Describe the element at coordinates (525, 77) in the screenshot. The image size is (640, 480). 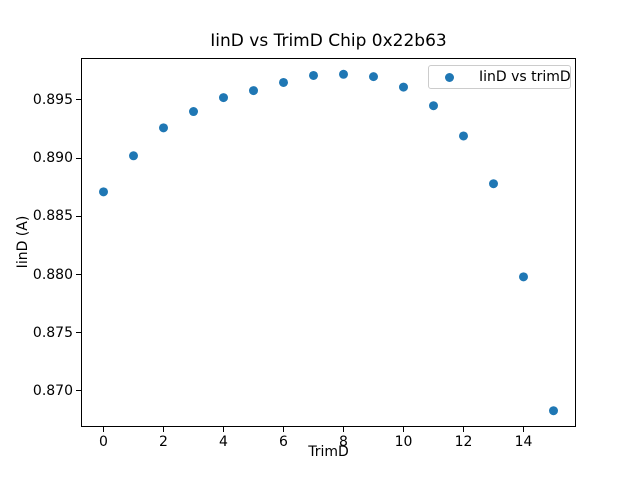
I see `legend-entry-label: IinD vs trimD` at that location.